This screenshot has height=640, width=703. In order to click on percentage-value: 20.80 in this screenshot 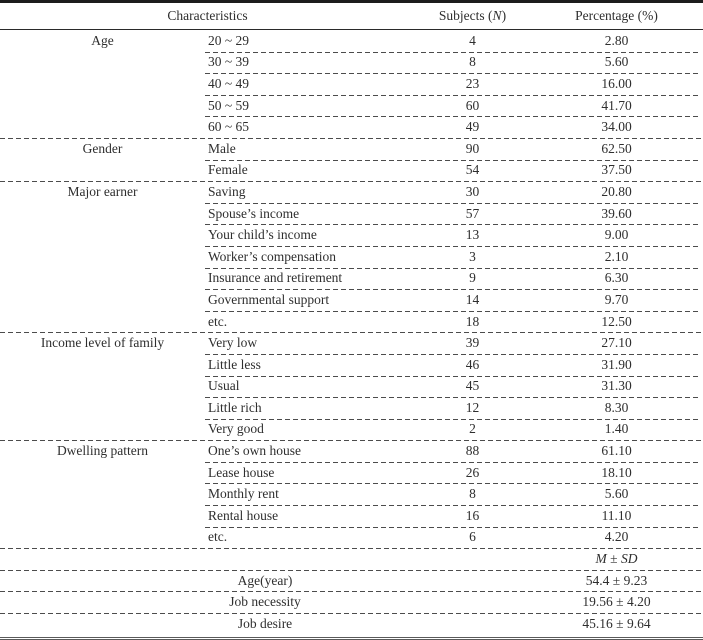, I will do `click(616, 191)`.